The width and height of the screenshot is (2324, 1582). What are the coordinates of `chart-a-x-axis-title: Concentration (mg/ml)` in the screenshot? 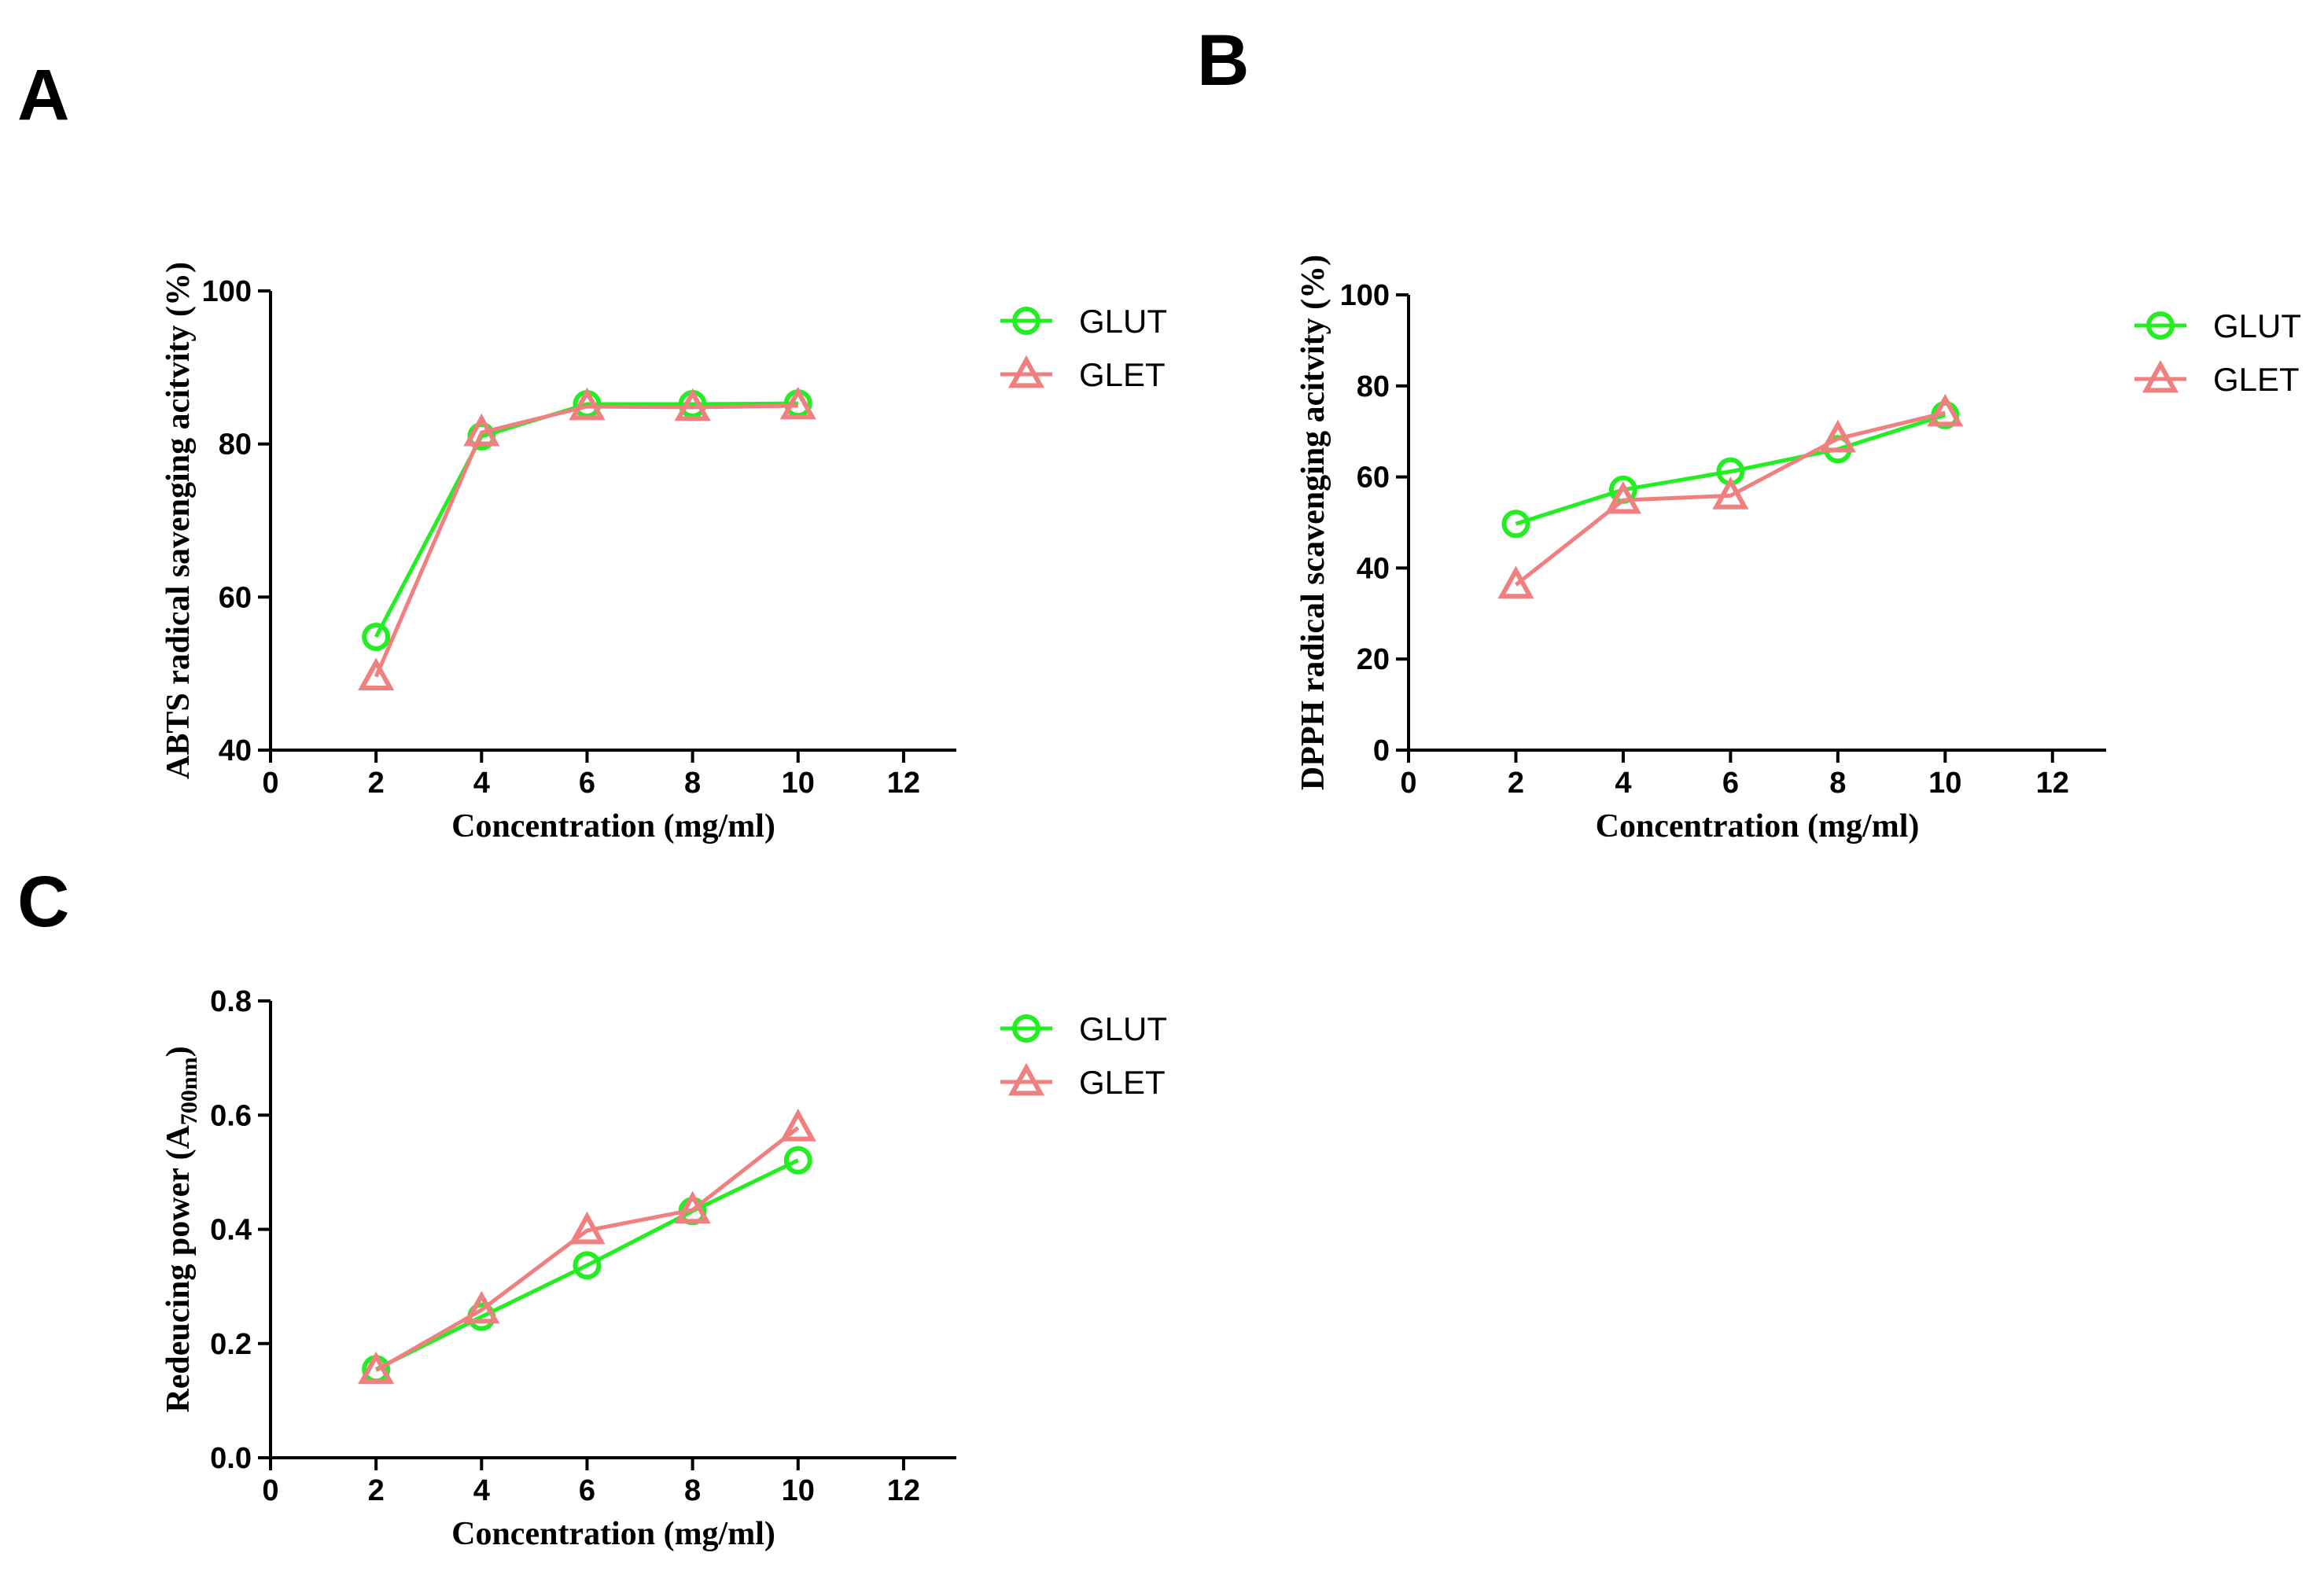 It's located at (613, 826).